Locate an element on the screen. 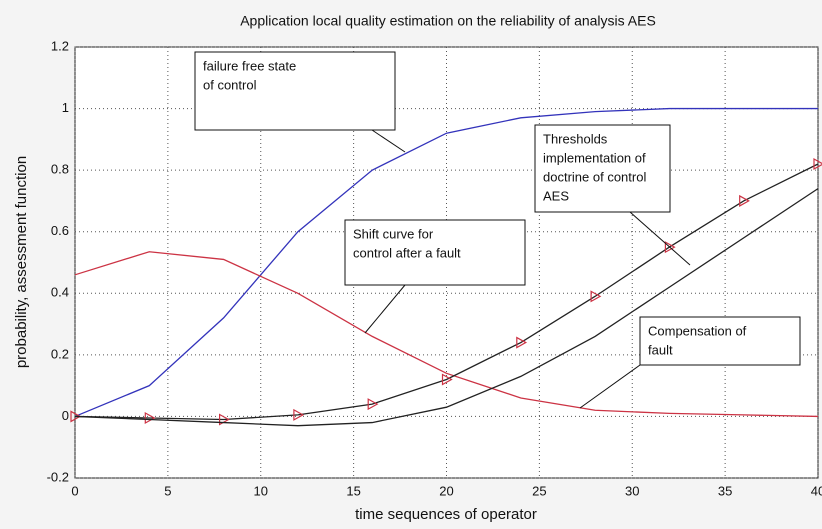 This screenshot has height=529, width=822. x-tick-label: 20 is located at coordinates (446, 490).